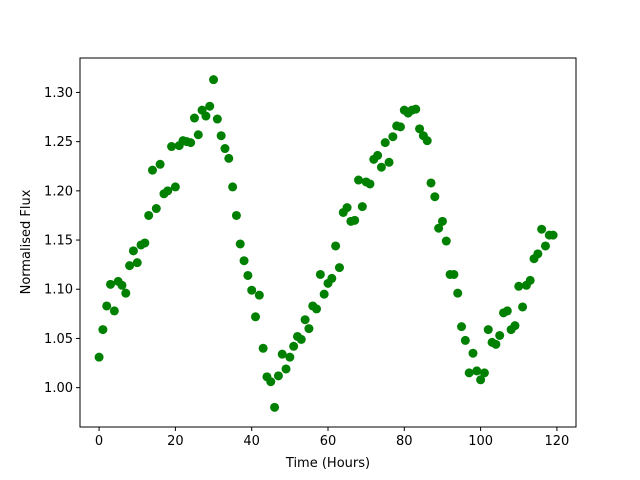 The width and height of the screenshot is (640, 480). What do you see at coordinates (58, 241) in the screenshot?
I see `y-tick-label: 1.15` at bounding box center [58, 241].